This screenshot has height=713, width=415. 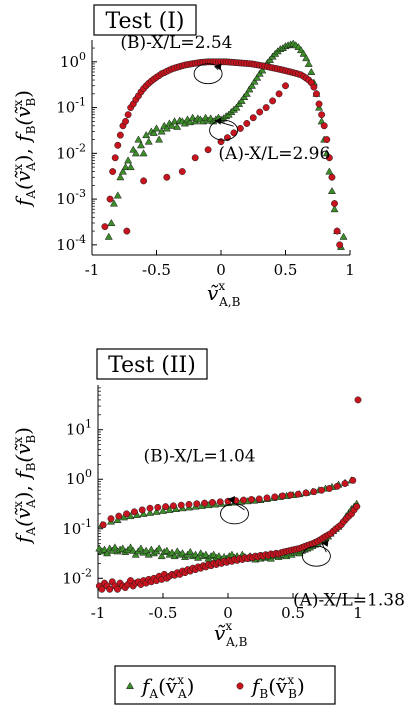 What do you see at coordinates (324, 547) in the screenshot?
I see `annotation-arrow` at bounding box center [324, 547].